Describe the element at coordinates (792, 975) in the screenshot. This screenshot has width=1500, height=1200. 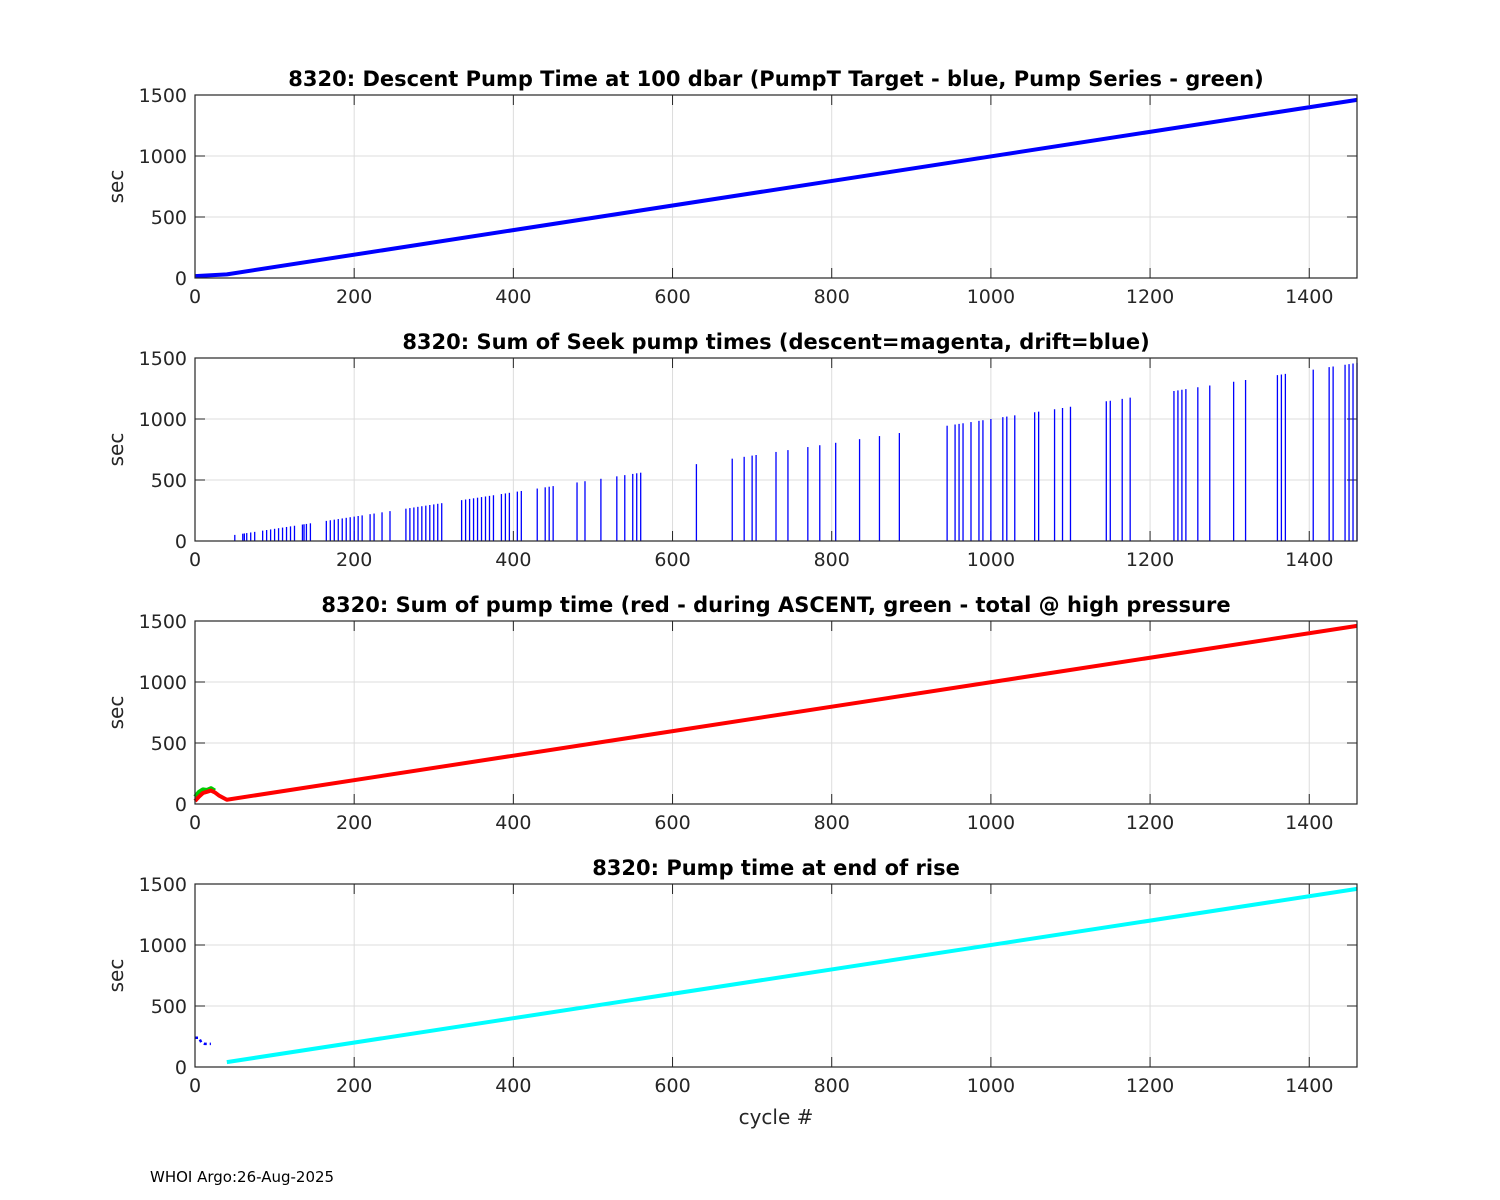
I see `series-line-end-of-rise` at that location.